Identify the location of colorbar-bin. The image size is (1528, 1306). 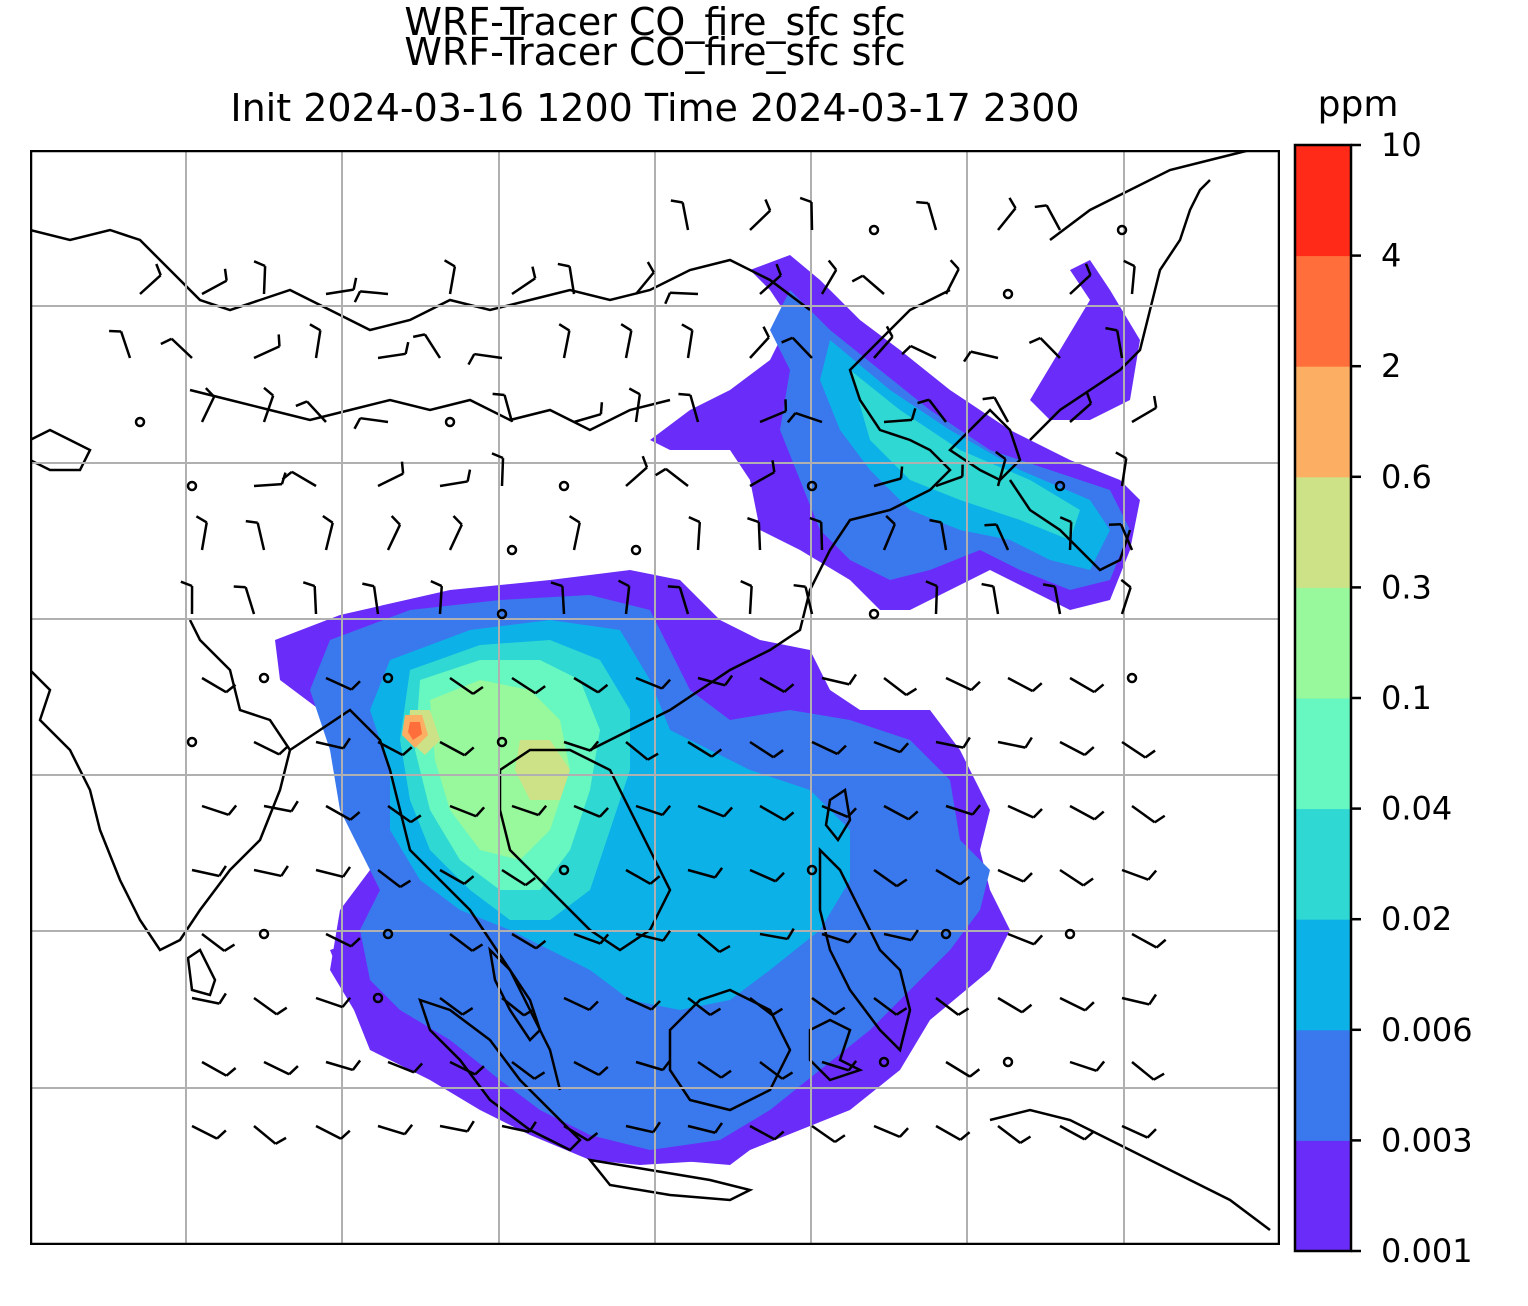
(1323, 864).